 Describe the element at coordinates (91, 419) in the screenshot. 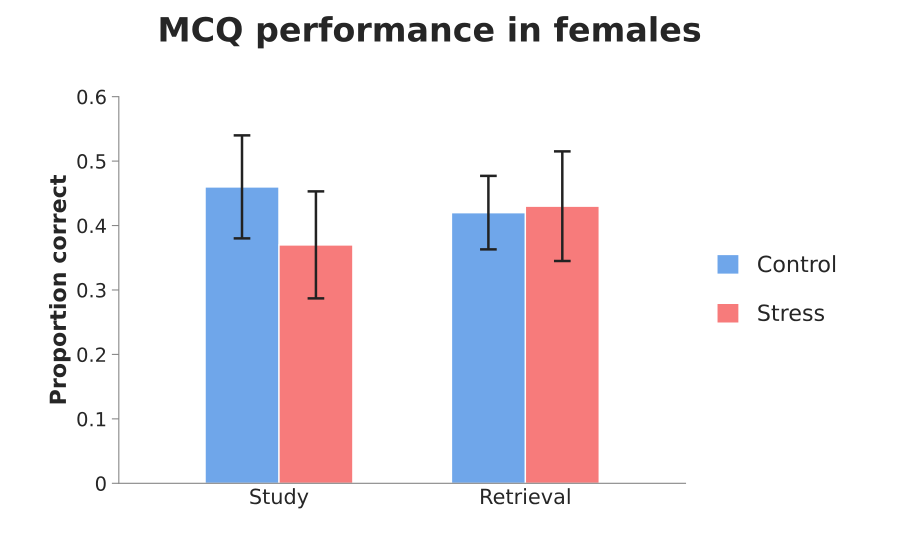

I see `y-tick-label: 0.1` at that location.